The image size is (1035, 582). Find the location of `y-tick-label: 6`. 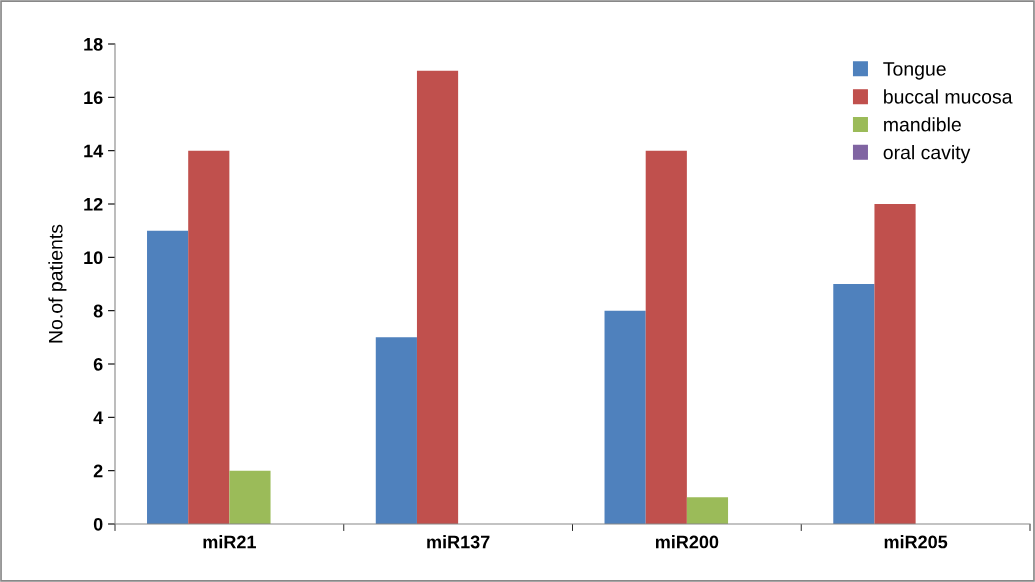

y-tick-label: 6 is located at coordinates (98, 364).